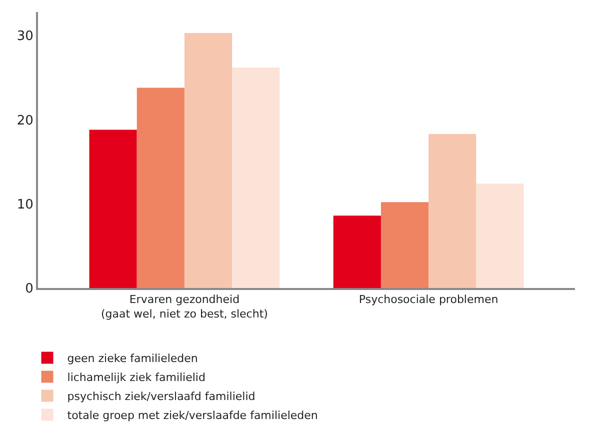 This screenshot has height=441, width=590. I want to click on x-tick-label: Ervaren gezondheid (gaat wel, niet zo best, slecht), so click(184, 306).